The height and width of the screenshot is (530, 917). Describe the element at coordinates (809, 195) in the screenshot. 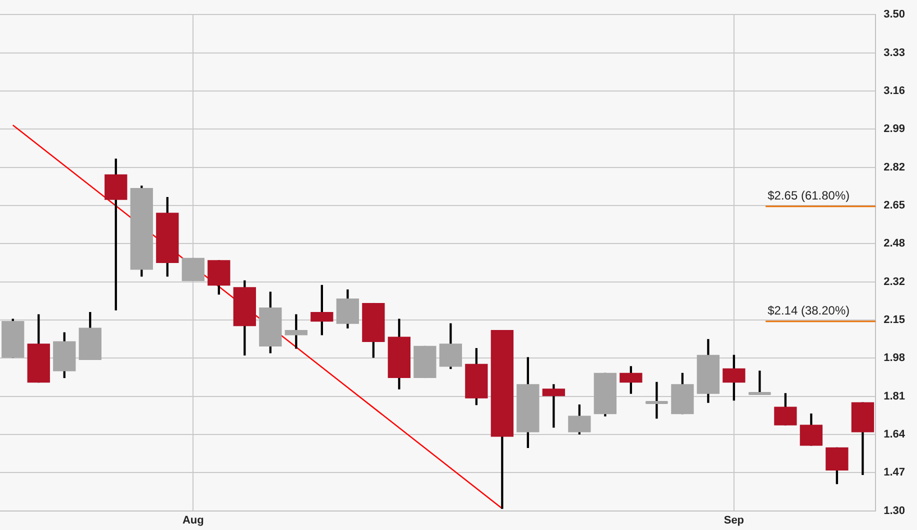

I see `ref-line-label: $2.65 (61.80%)` at that location.